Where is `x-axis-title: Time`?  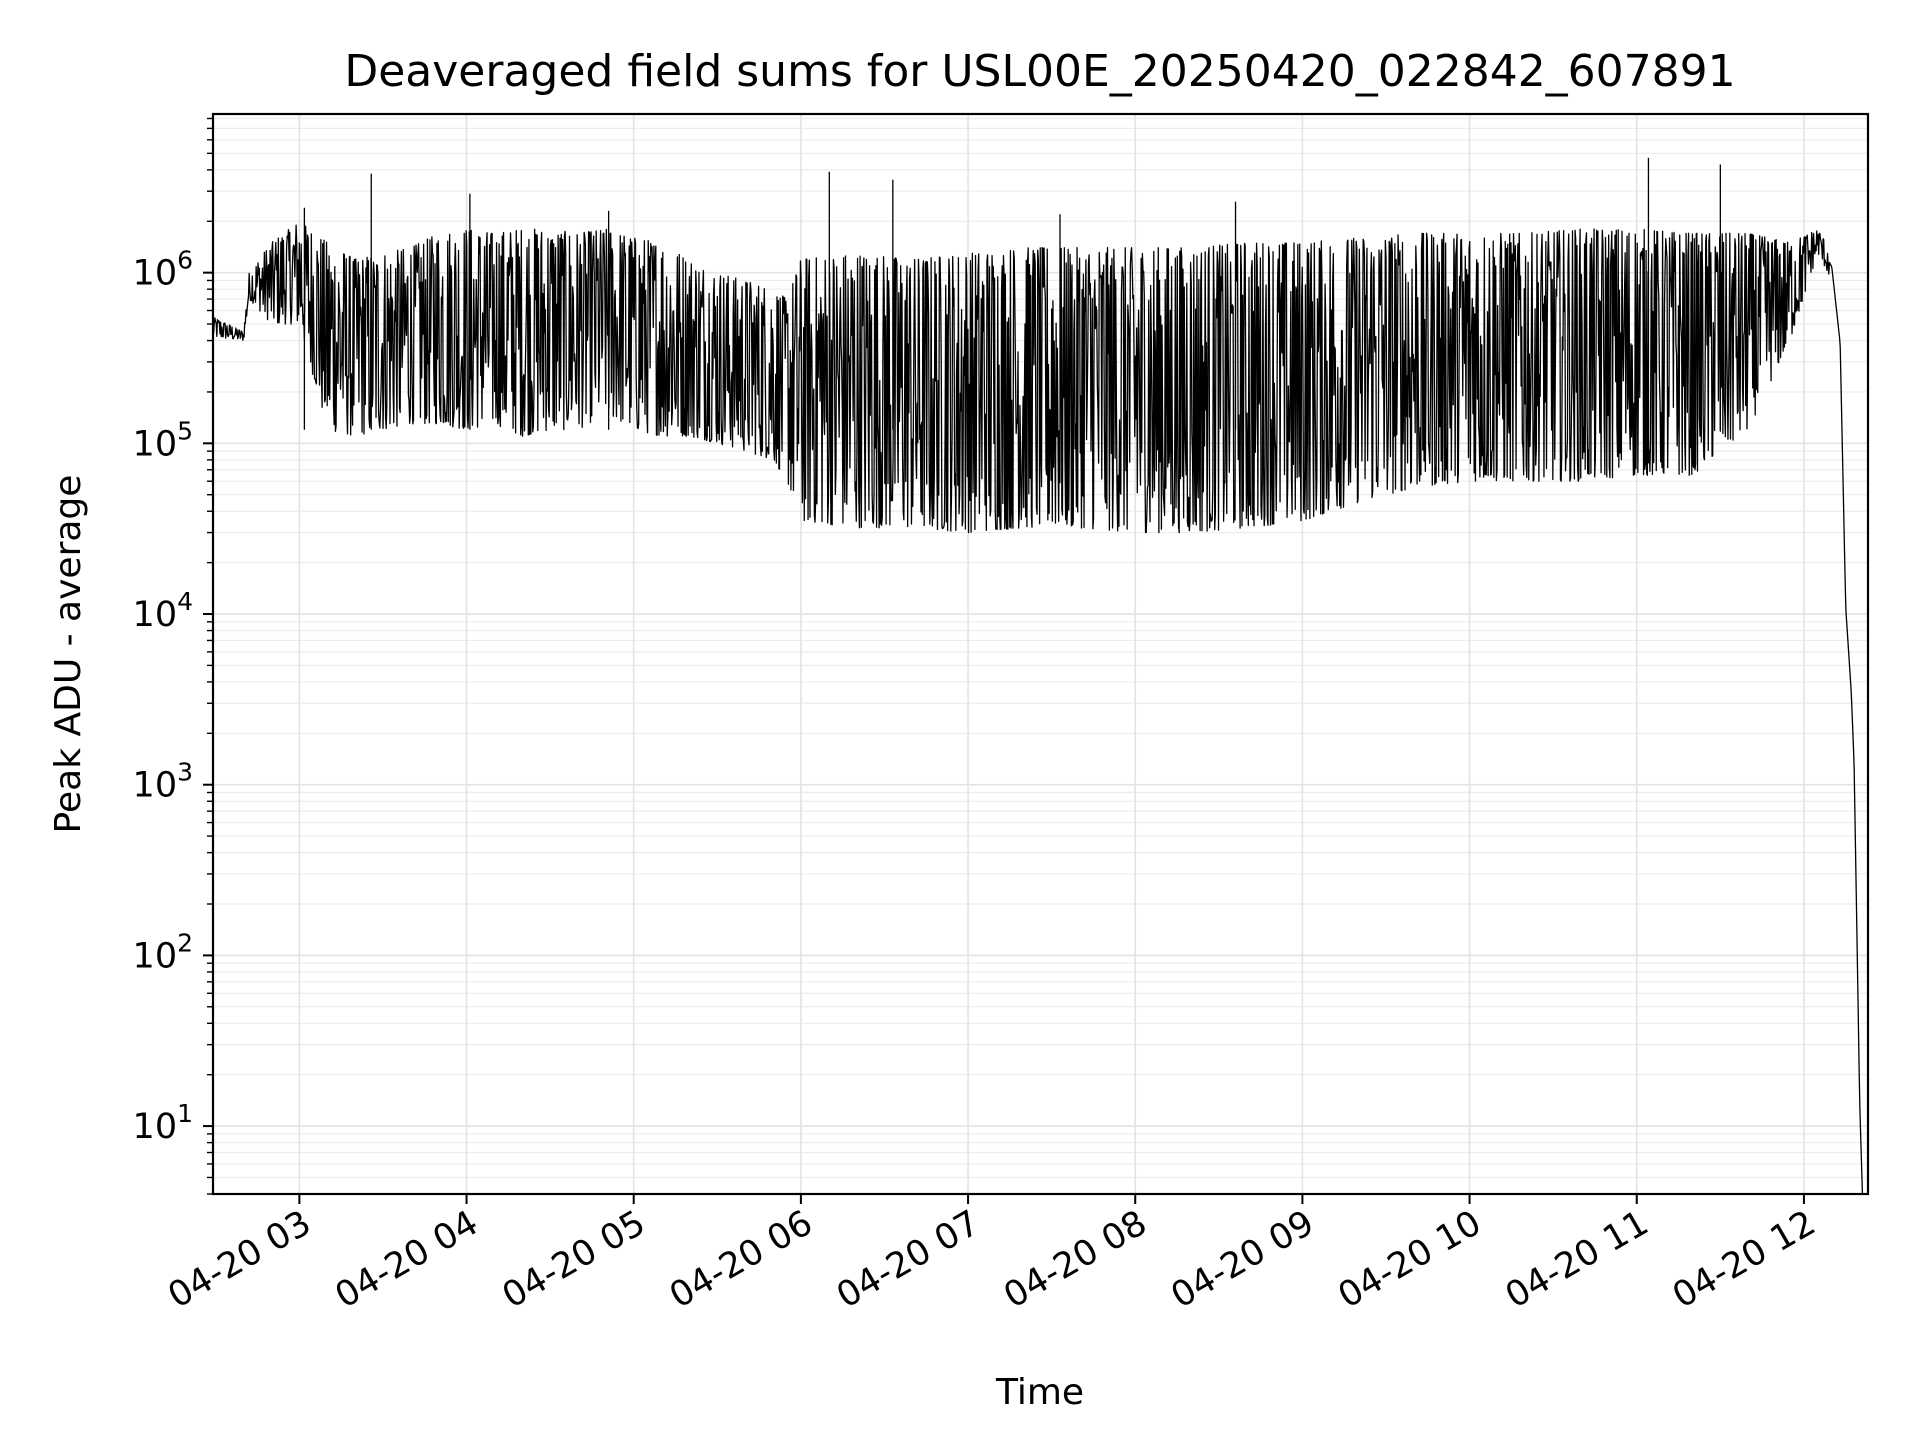
x-axis-title: Time is located at coordinates (1039, 1392).